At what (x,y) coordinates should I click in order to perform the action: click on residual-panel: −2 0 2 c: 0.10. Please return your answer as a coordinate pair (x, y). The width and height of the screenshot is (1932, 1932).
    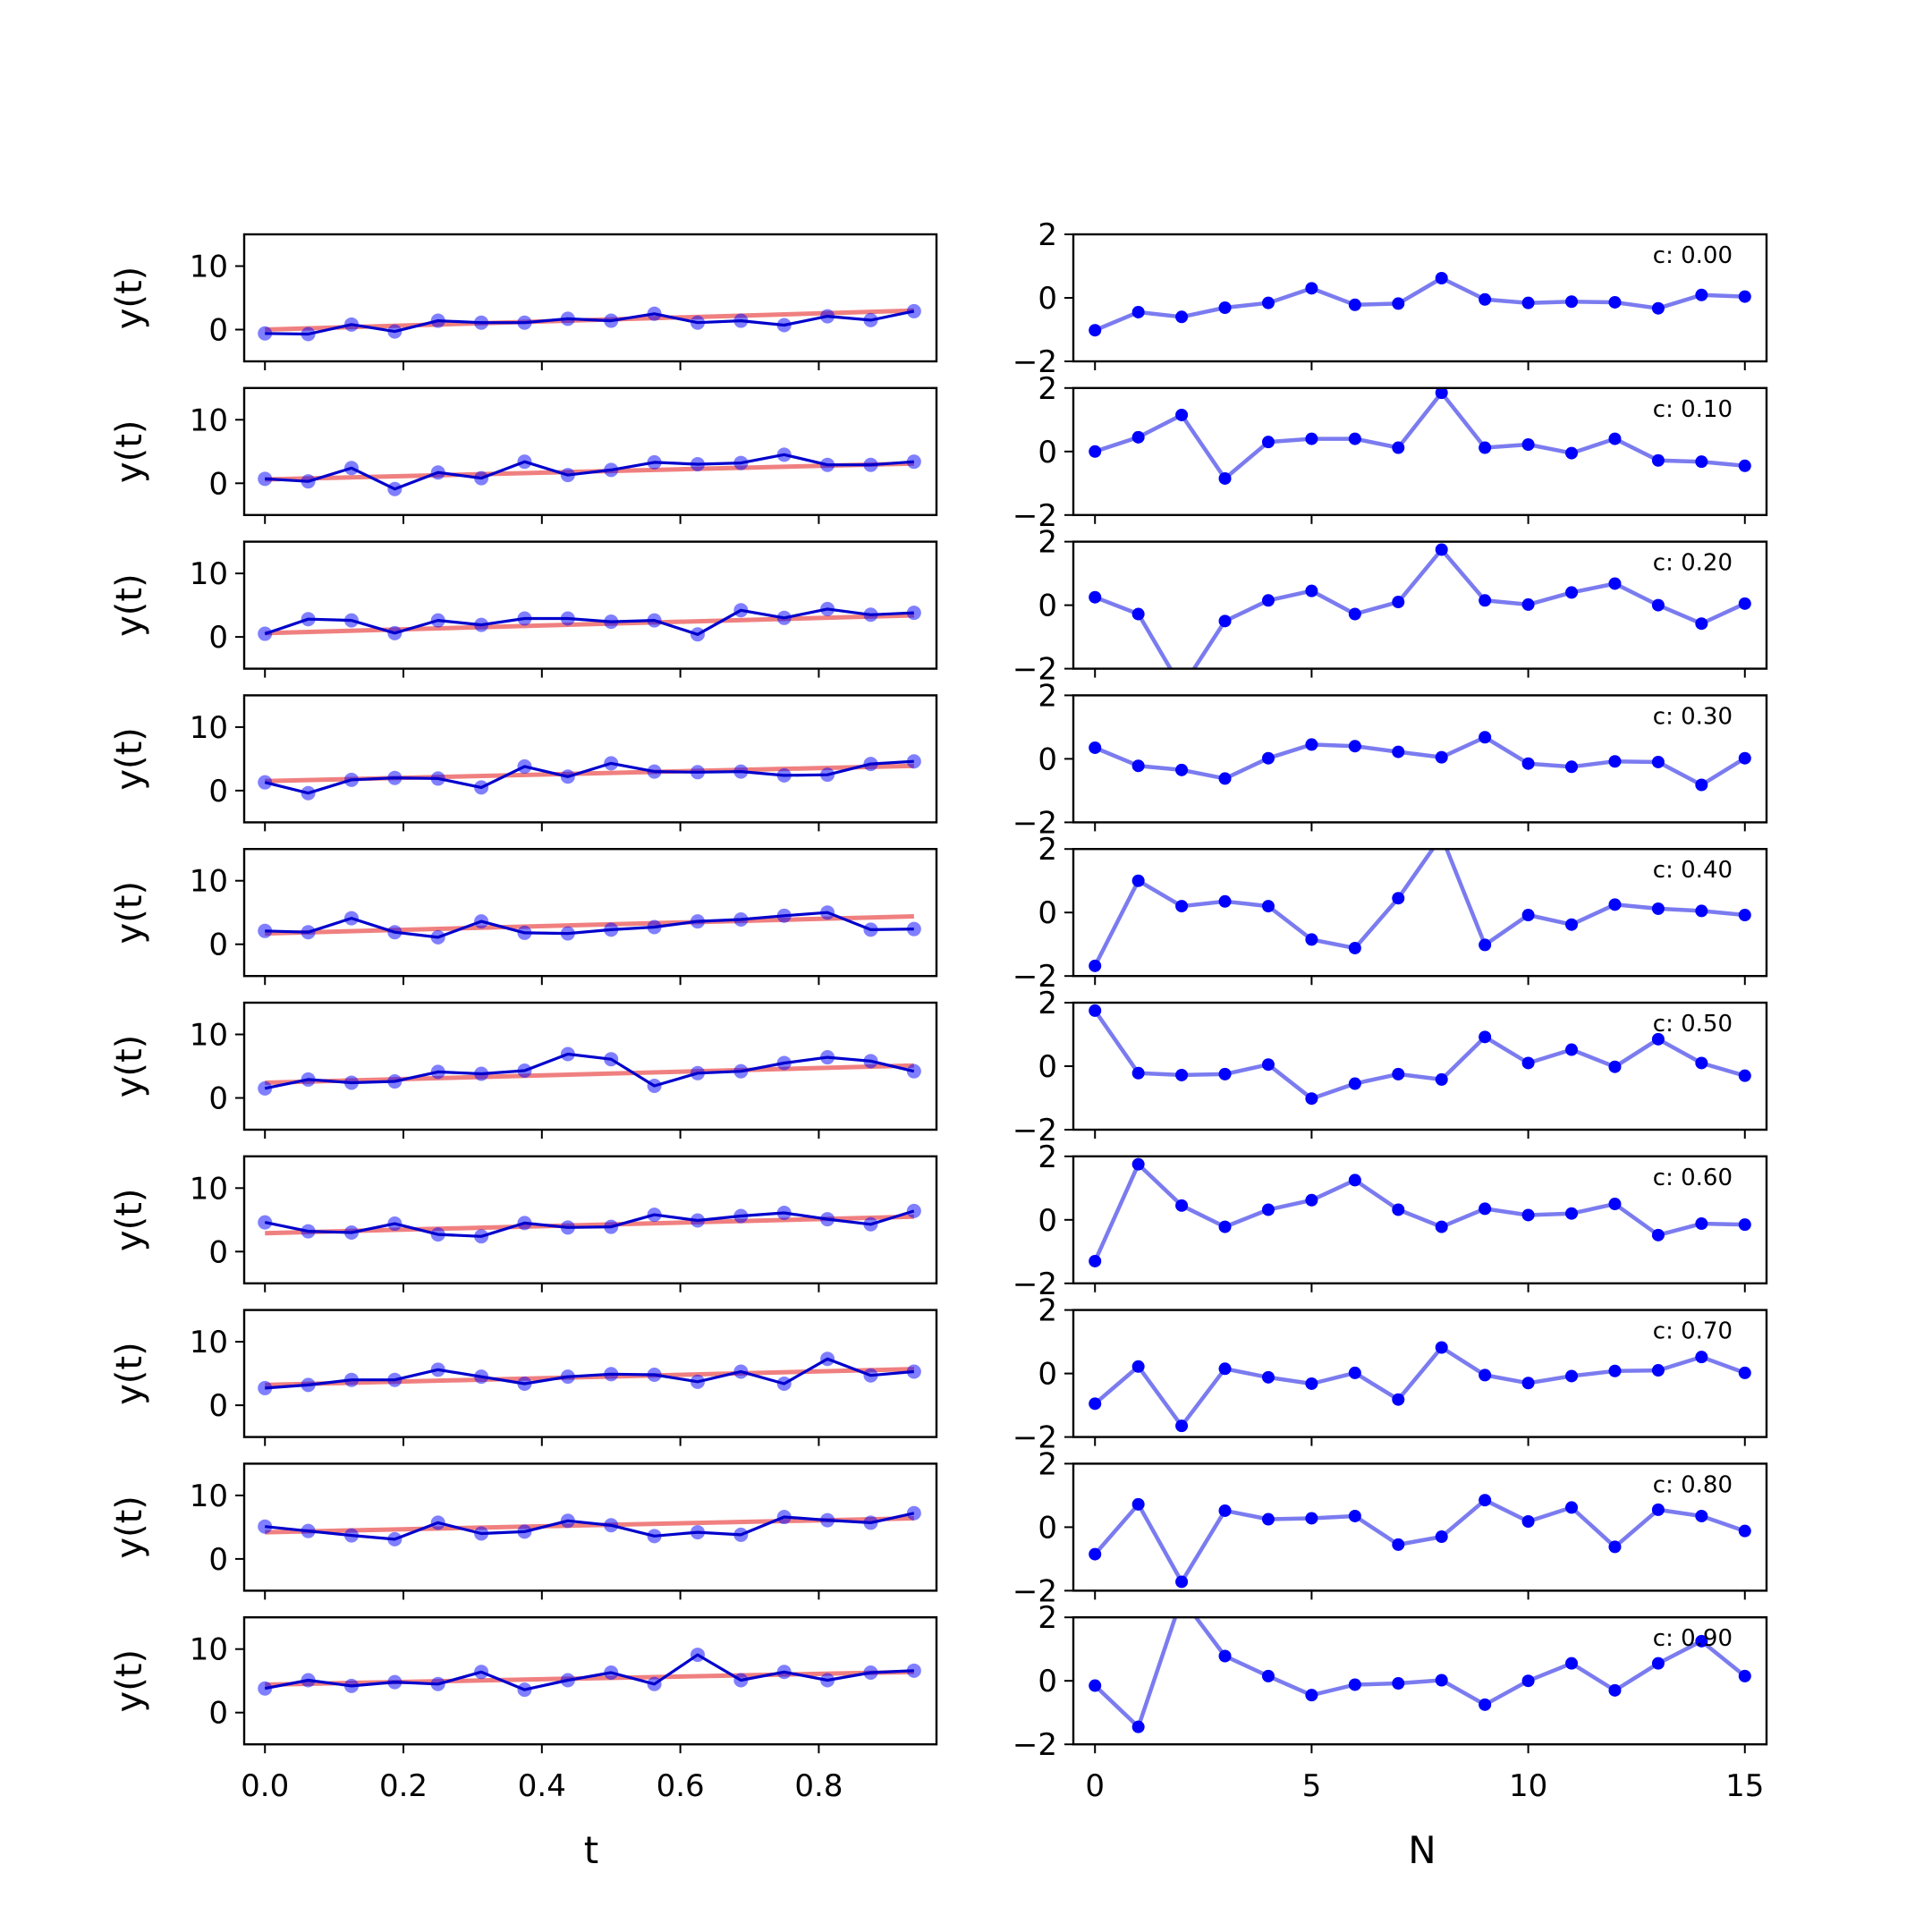
    Looking at the image, I should click on (1390, 452).